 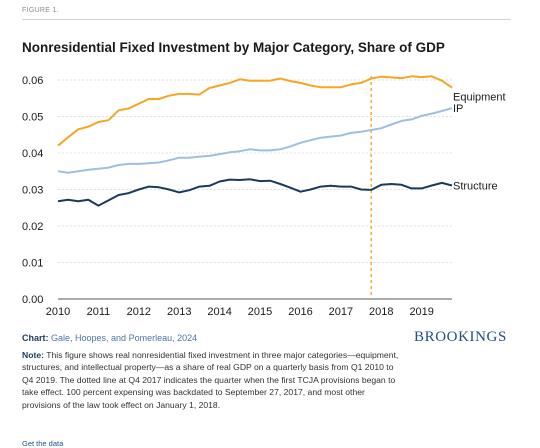 I want to click on chart-source: Chart: Gale, Hoopes, and Pomerleau, 2024, so click(x=109, y=338).